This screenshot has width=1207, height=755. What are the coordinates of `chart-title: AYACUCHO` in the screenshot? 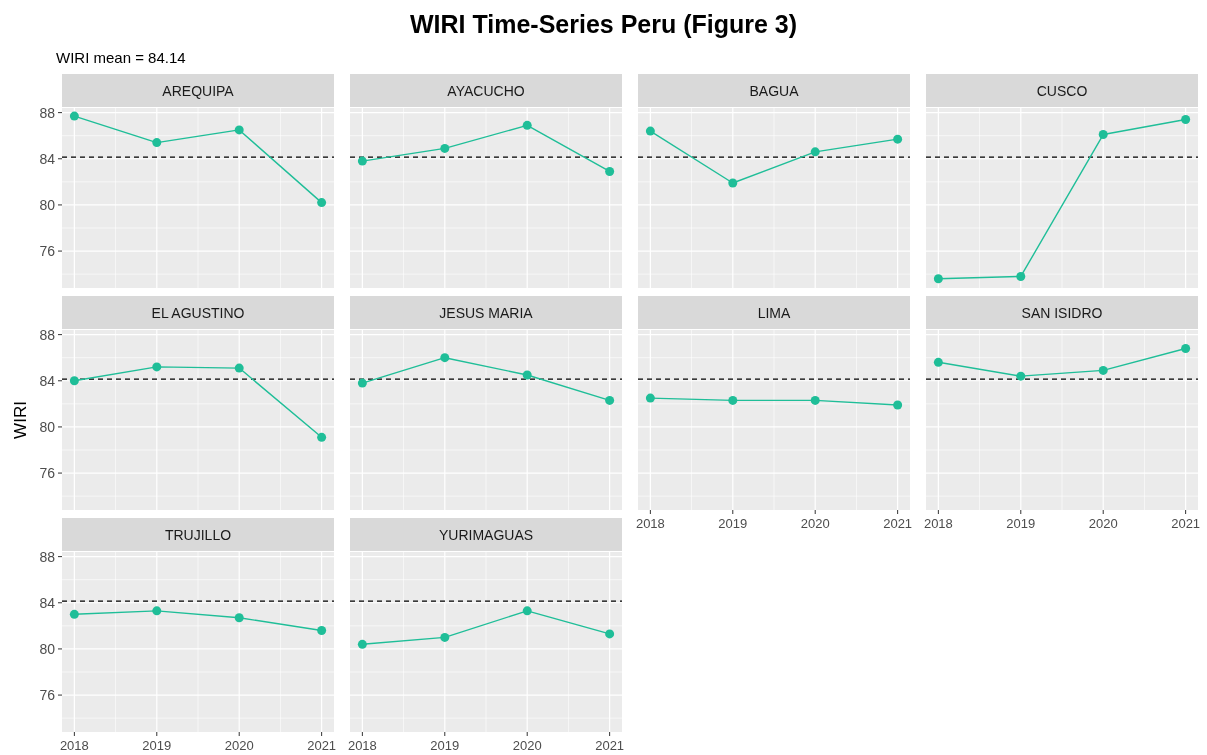 It's located at (486, 90).